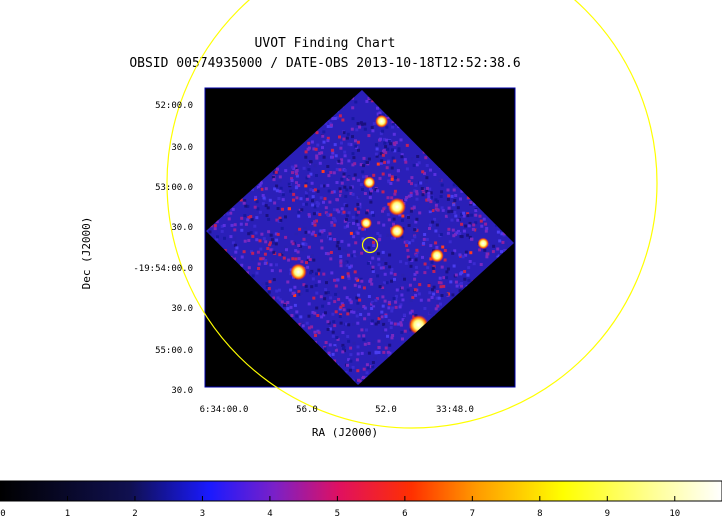  I want to click on colorbar-tick-label: 8, so click(539, 514).